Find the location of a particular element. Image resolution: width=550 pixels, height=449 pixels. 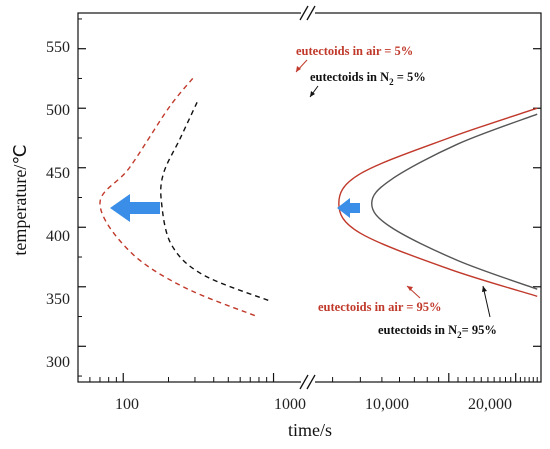

x-tick-label-10000: 10,000 is located at coordinates (387, 404).